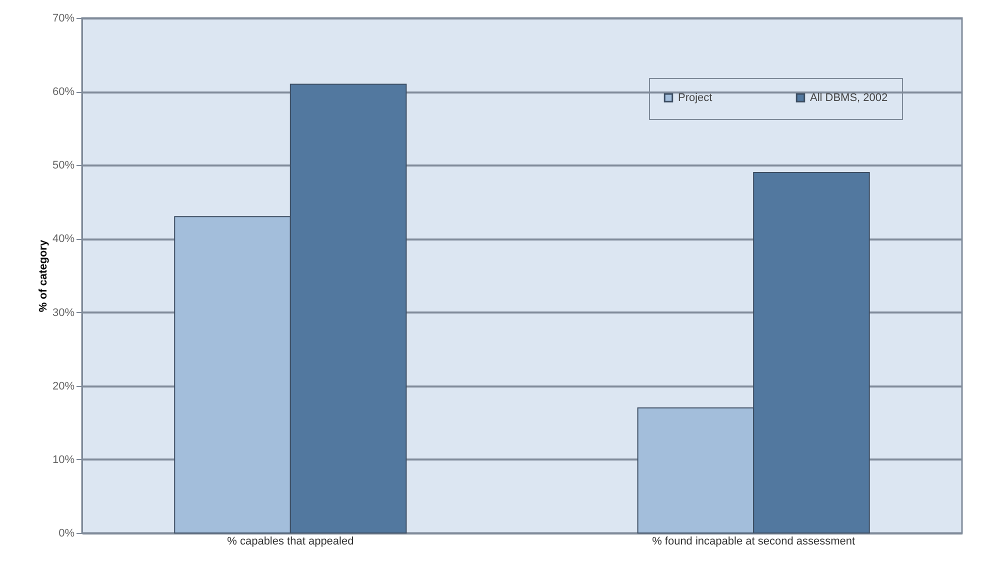 This screenshot has height=577, width=995. Describe the element at coordinates (66, 534) in the screenshot. I see `y-tick-label: 0%` at that location.